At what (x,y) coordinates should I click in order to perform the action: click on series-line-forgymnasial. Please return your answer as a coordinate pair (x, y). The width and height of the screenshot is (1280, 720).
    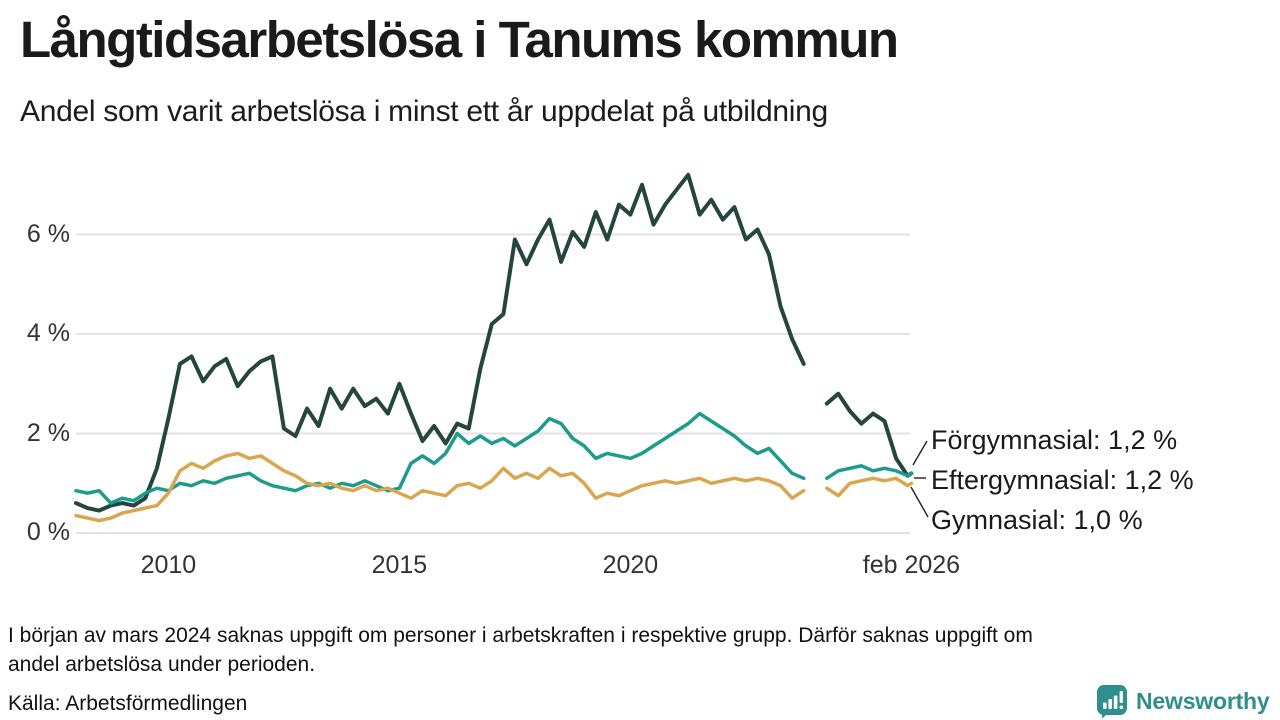
    Looking at the image, I should click on (869, 434).